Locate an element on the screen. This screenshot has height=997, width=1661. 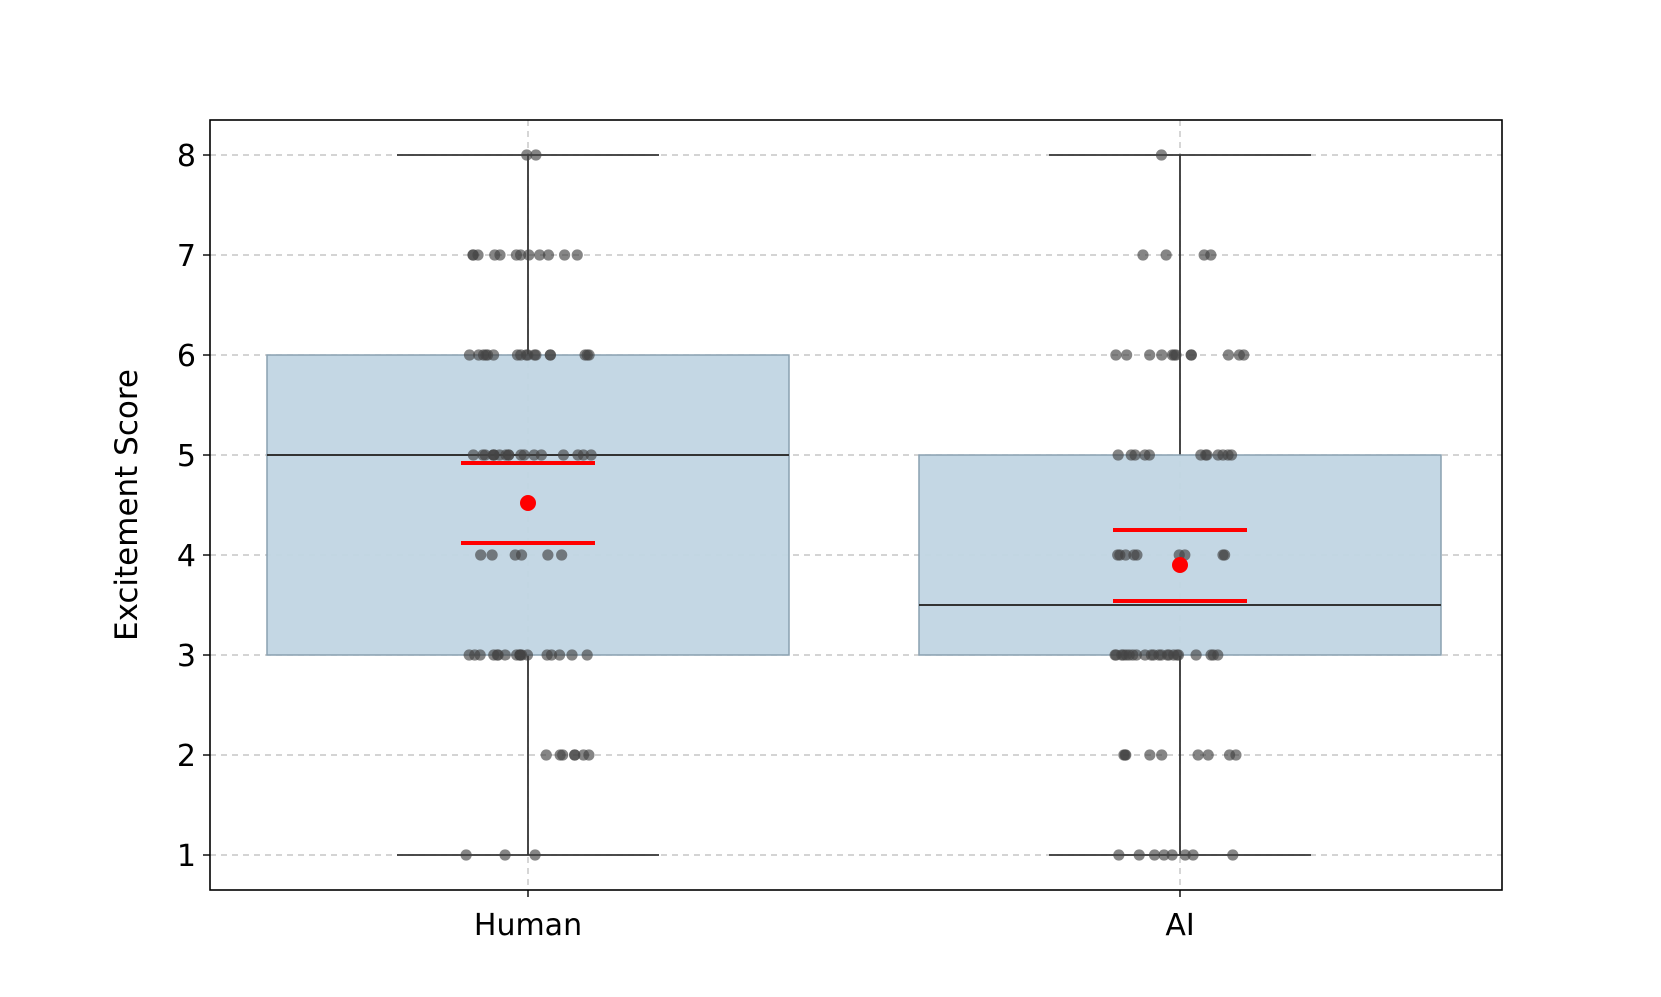
x-tick-label: AI is located at coordinates (1179, 925).